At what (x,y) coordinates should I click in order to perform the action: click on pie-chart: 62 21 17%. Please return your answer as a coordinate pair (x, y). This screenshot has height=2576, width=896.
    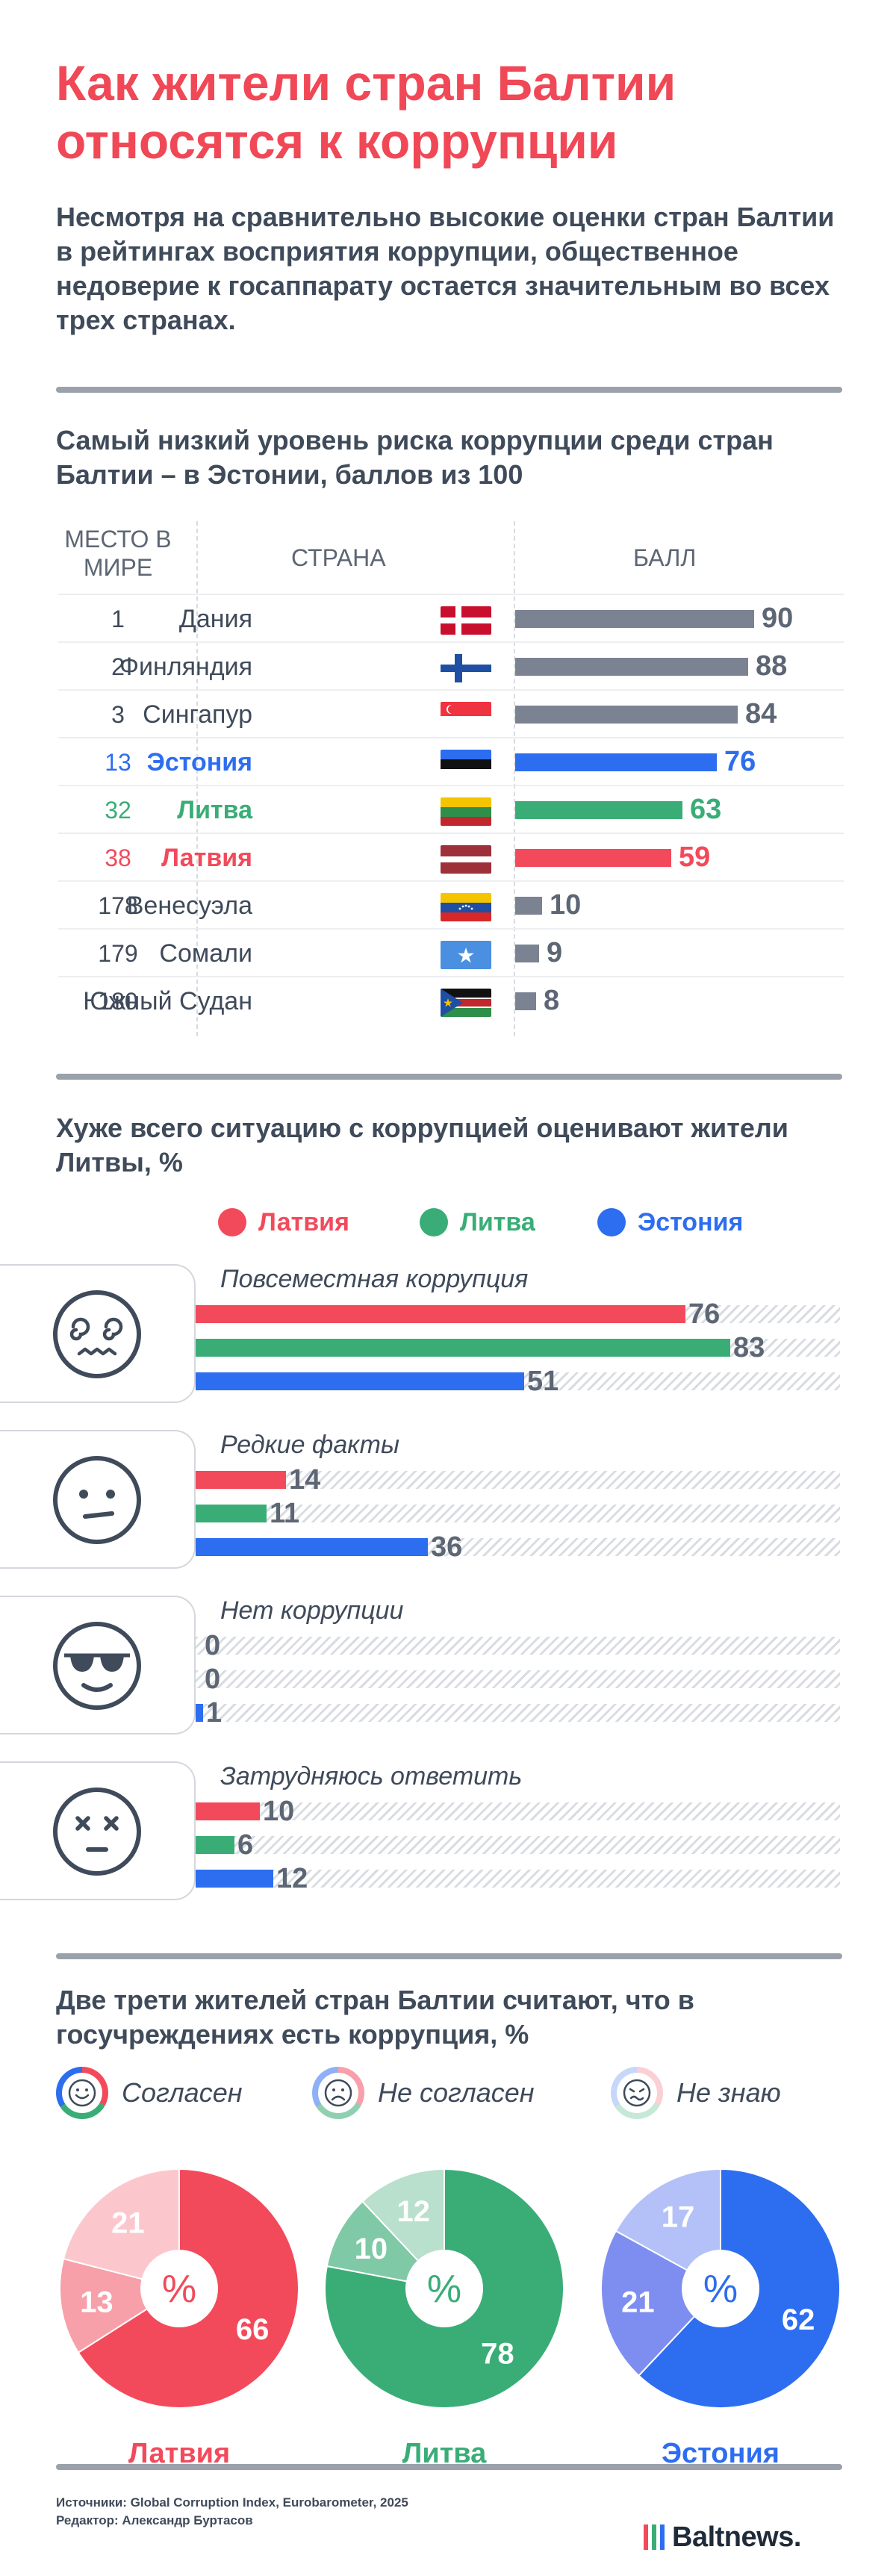
    Looking at the image, I should click on (720, 2288).